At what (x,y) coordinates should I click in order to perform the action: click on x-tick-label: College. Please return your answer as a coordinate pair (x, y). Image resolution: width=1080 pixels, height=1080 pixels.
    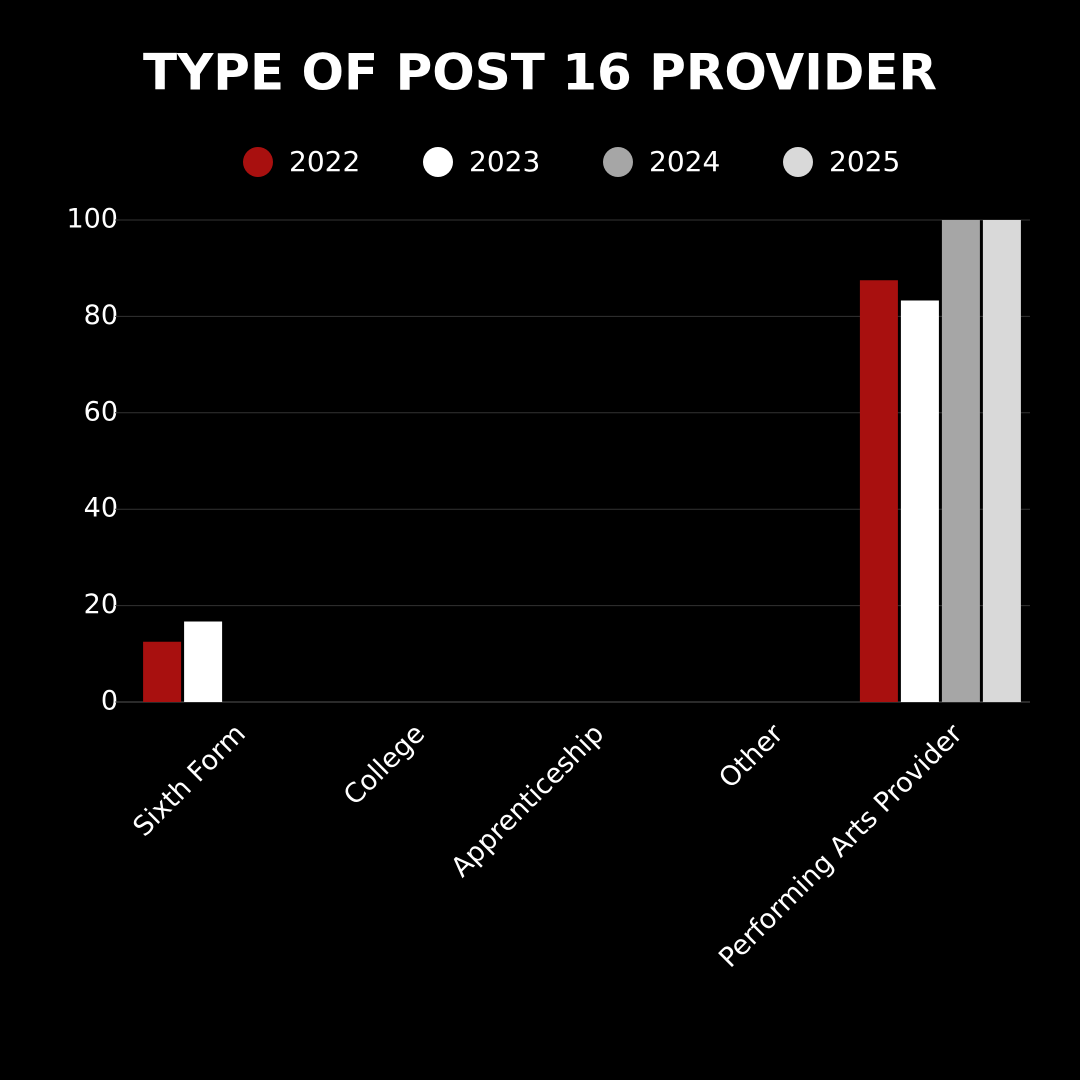
    Looking at the image, I should click on (384, 764).